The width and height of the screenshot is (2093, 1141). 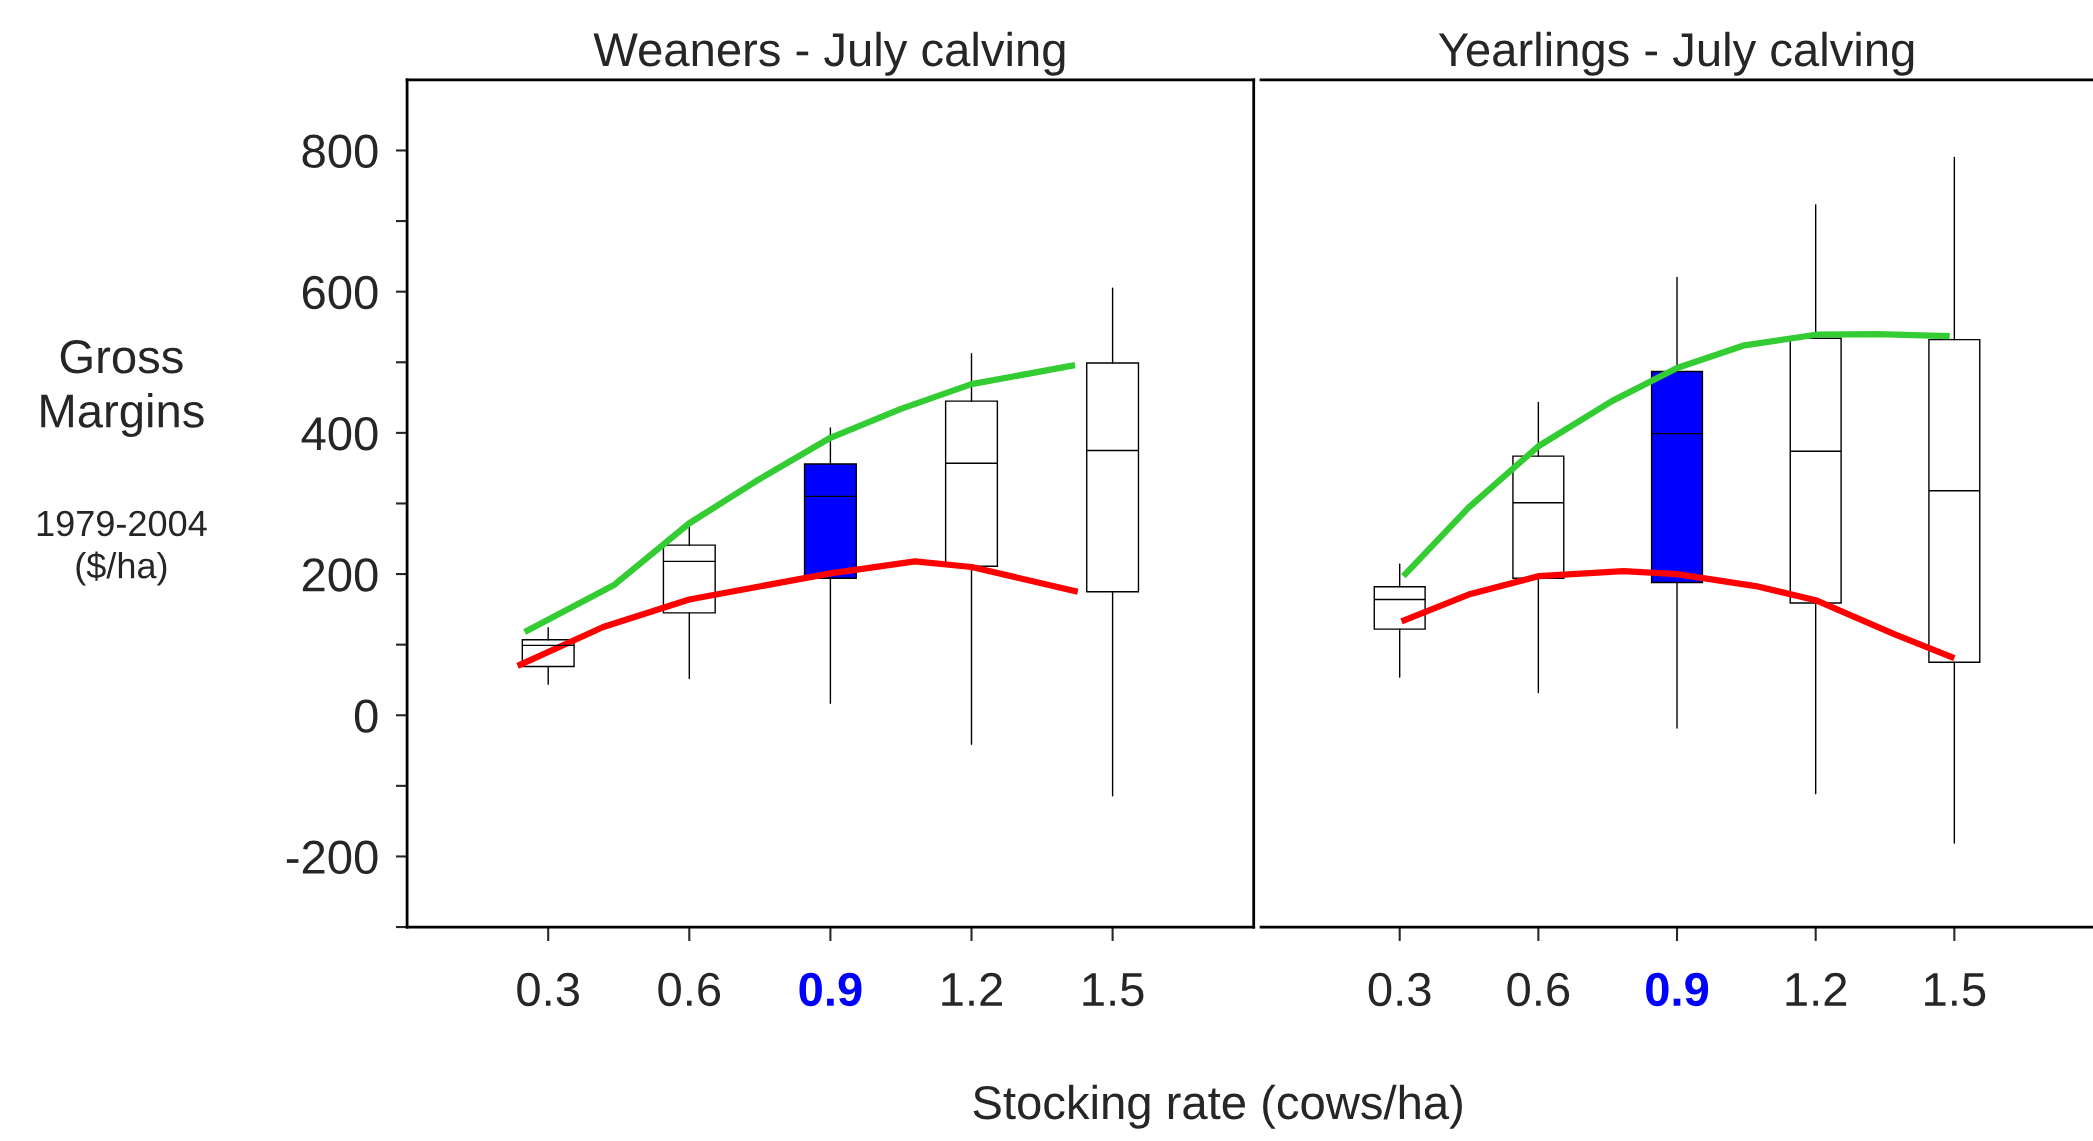 I want to click on y-tick-label: 200, so click(x=340, y=575).